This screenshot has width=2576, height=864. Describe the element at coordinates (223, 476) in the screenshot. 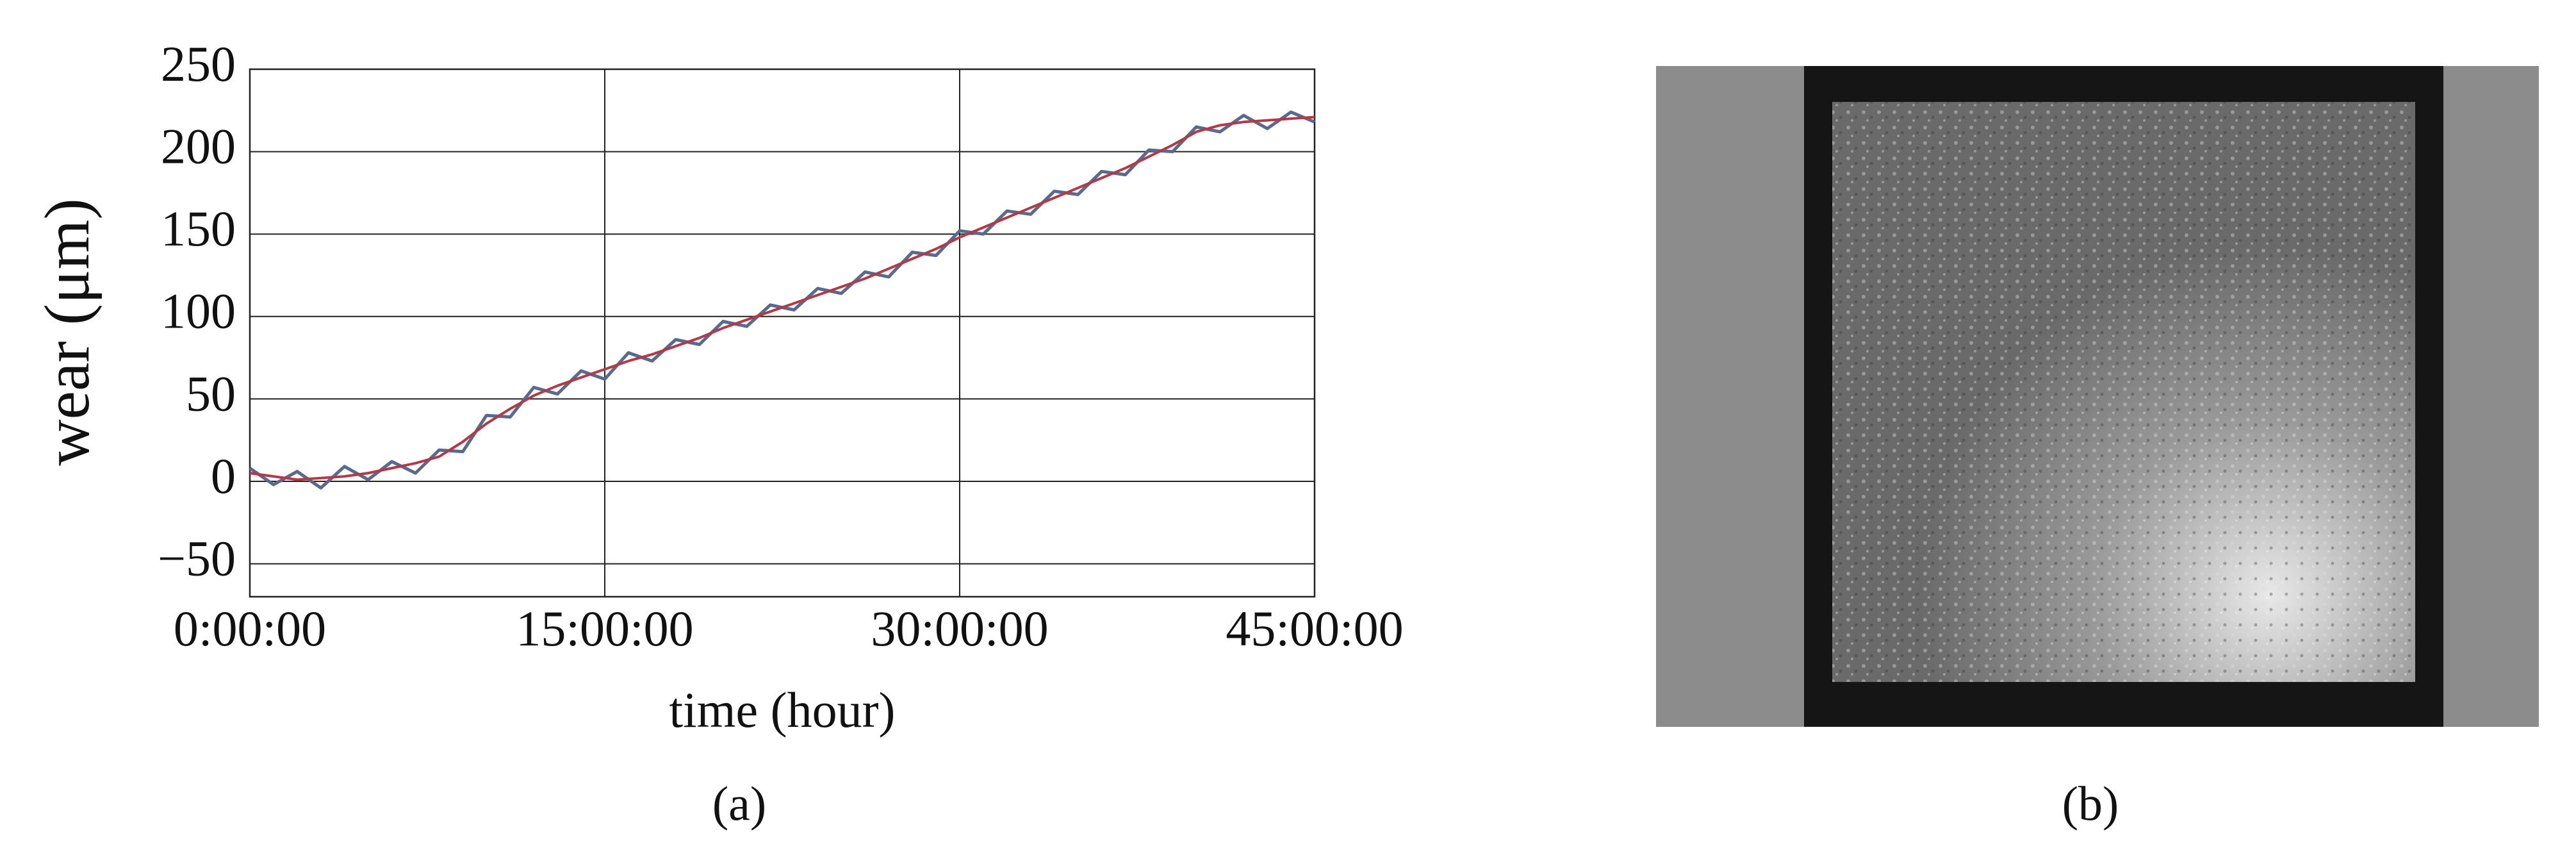

I see `y-tick-label: 0` at that location.